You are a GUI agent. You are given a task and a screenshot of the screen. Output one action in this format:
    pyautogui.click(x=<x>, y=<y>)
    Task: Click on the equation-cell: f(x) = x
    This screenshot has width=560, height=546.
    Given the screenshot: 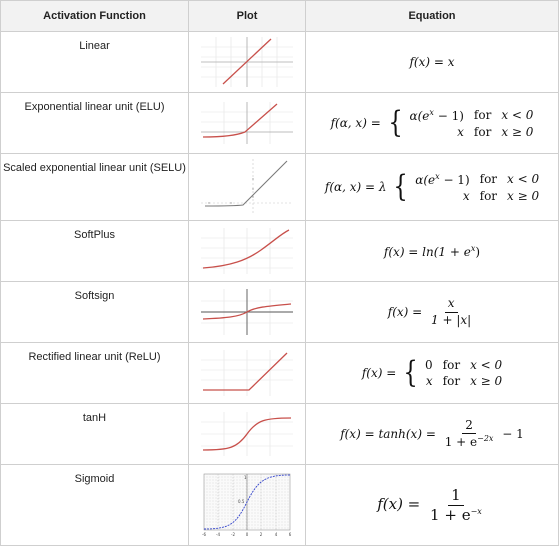 What is the action you would take?
    pyautogui.click(x=432, y=62)
    